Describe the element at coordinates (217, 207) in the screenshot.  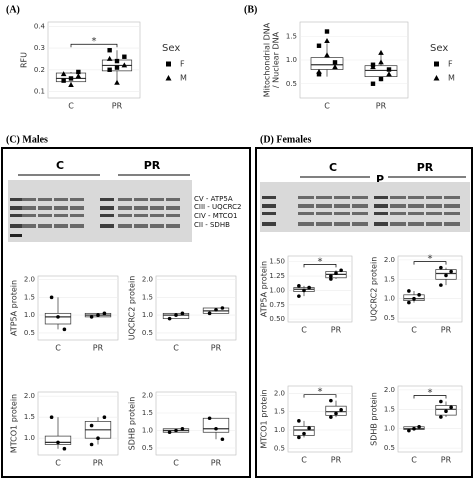
I see `band-label: CIII - UQCRC2` at that location.